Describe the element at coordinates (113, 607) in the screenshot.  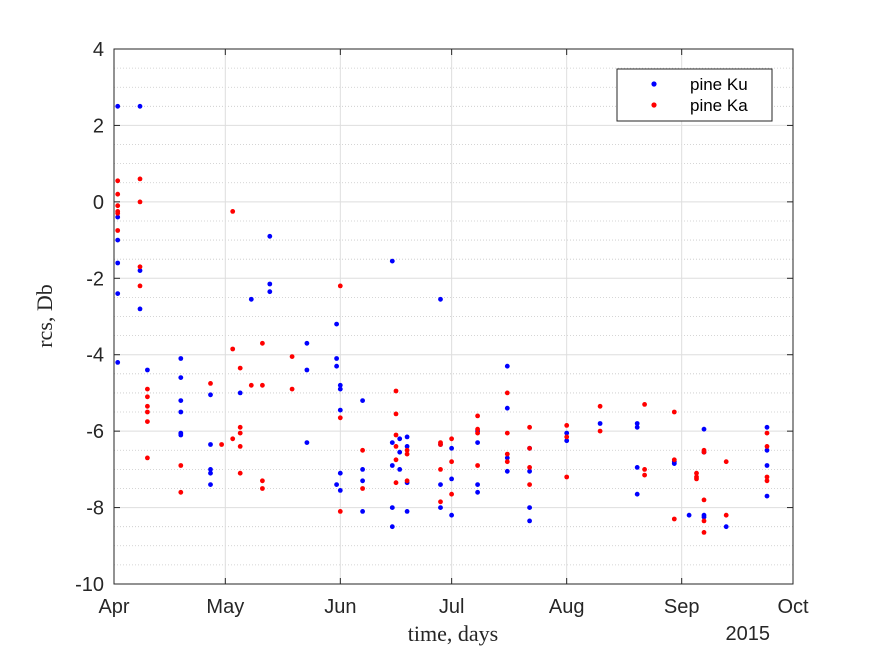
I see `x-tick-label: Apr` at that location.